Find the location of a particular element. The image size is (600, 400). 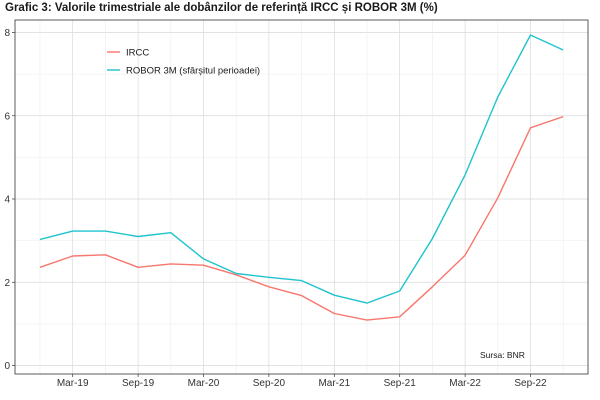

source-note: Sursa: BNR is located at coordinates (502, 355).